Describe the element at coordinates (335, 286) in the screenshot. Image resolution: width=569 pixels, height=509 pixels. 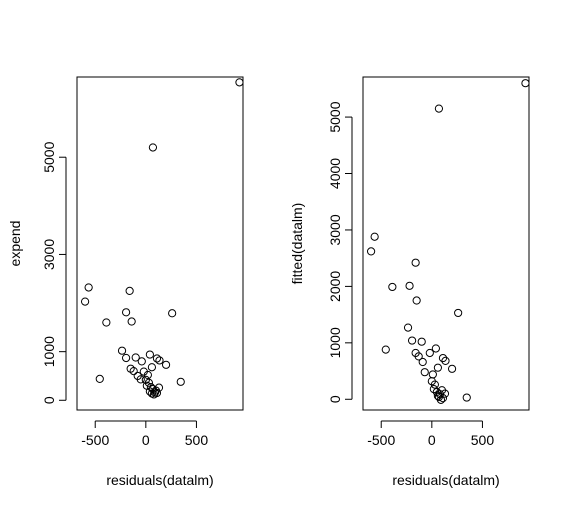
I see `y-tick-label: 2000` at that location.